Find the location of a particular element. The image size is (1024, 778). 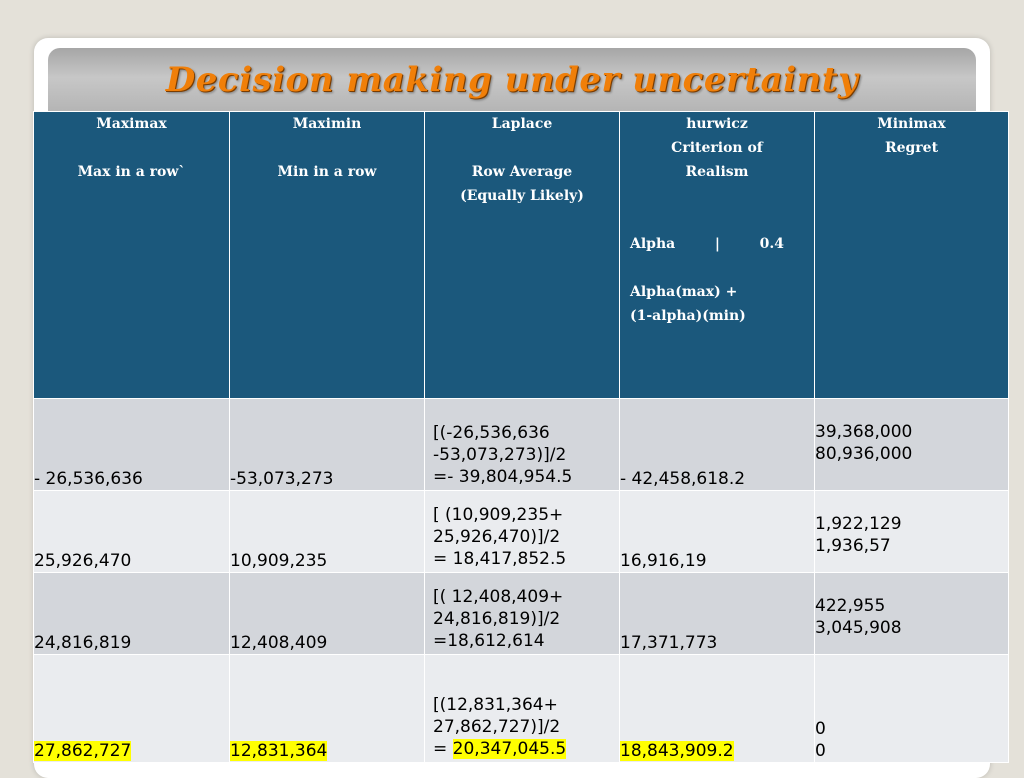

laplace-line: [ (10,909,235+ is located at coordinates (498, 515).